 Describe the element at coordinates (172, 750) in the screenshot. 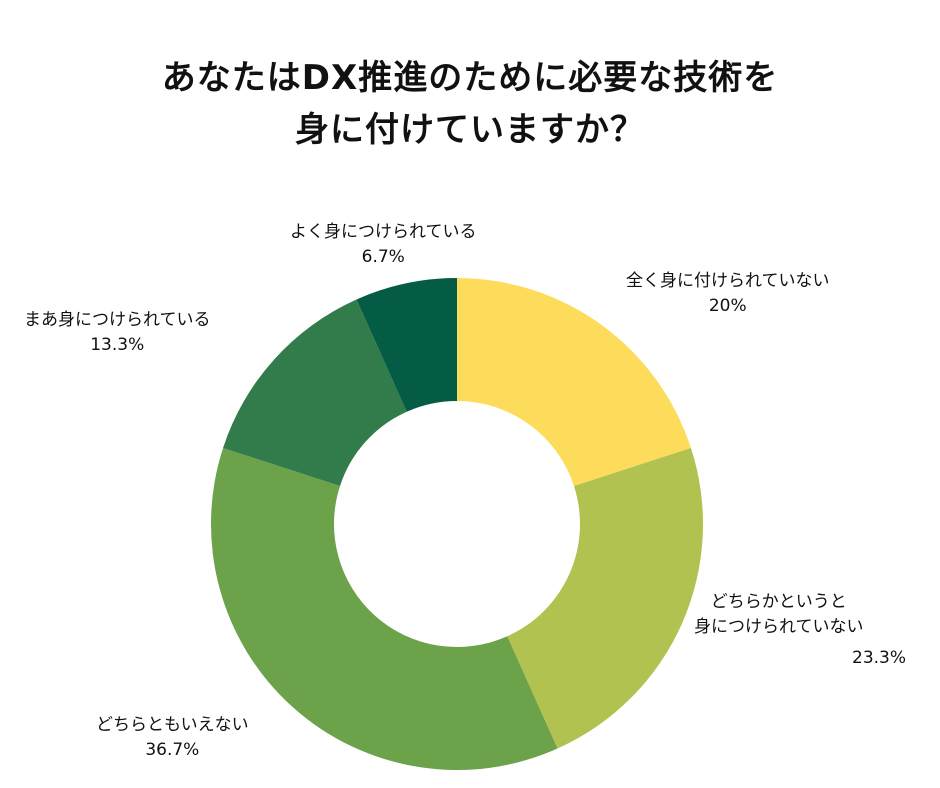

I see `slice-value-label: 36.7%` at that location.